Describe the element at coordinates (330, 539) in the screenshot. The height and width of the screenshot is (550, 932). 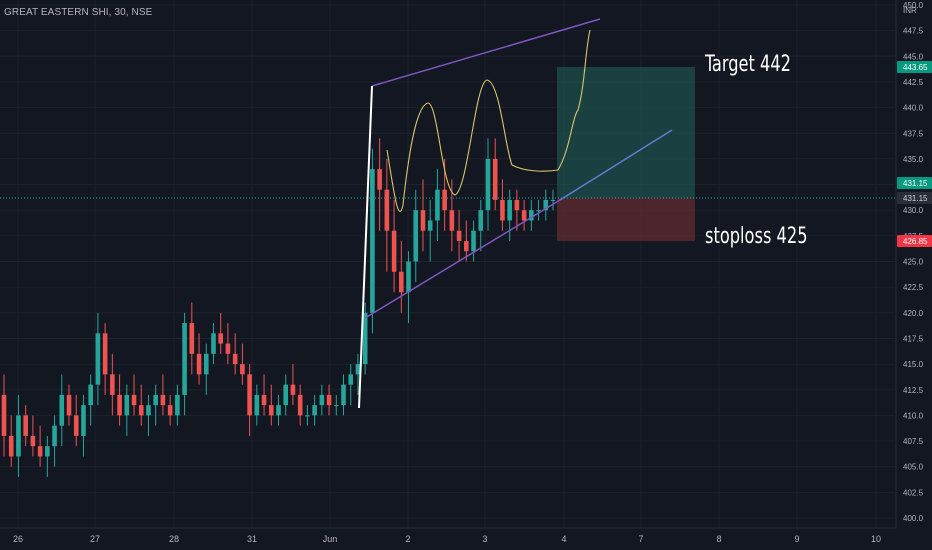
I see `time-tick-label: Jun` at that location.